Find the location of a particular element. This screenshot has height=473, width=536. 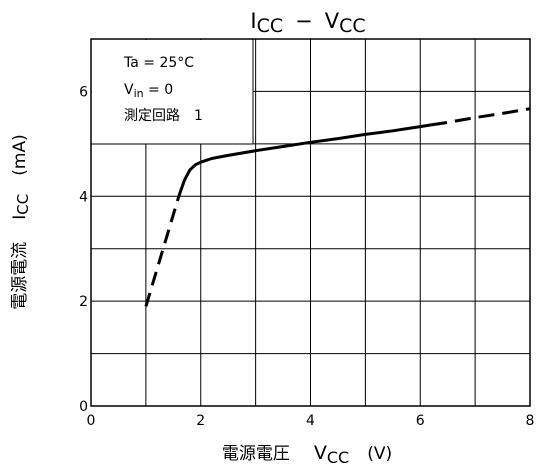

x-tick-label: 4 is located at coordinates (310, 421).